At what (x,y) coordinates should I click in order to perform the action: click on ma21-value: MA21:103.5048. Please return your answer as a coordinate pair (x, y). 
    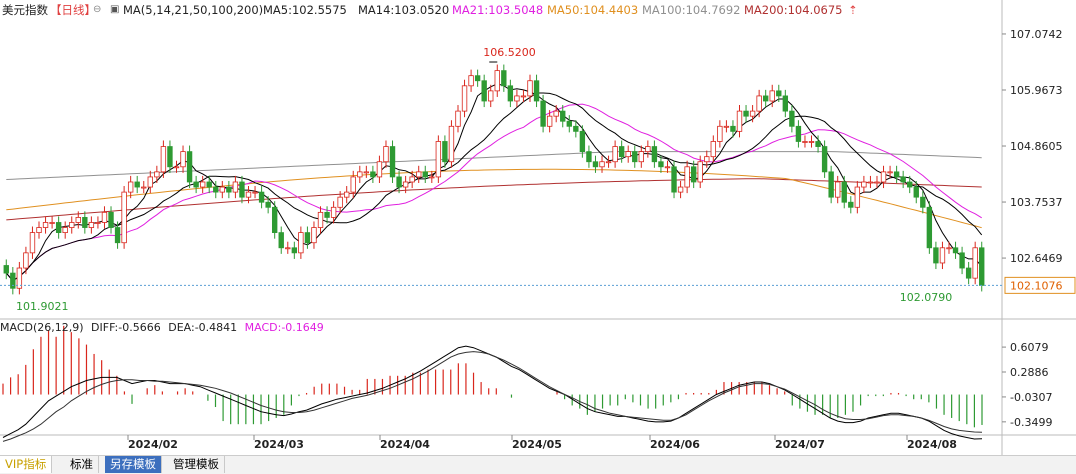
    Looking at the image, I should click on (498, 10).